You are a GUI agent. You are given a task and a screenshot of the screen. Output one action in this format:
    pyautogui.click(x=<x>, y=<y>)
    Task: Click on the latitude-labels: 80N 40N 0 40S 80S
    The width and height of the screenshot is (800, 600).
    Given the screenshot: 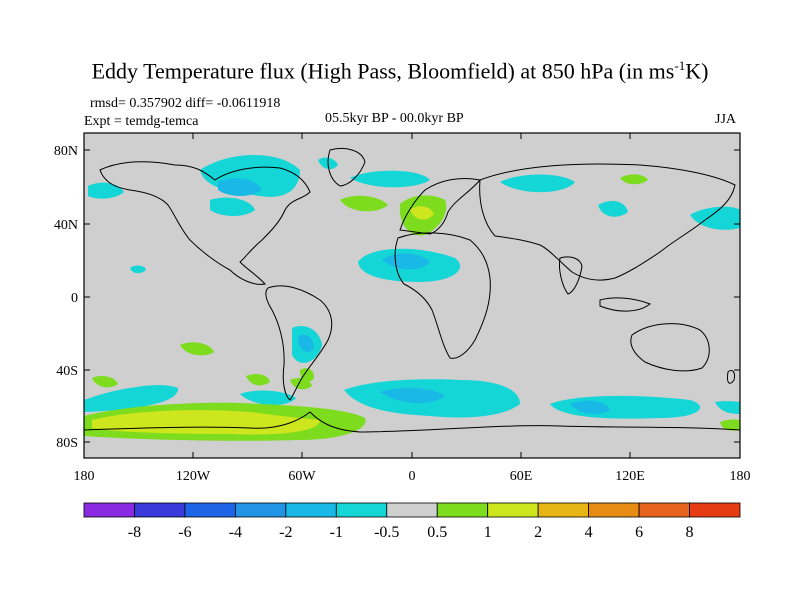 What is the action you would take?
    pyautogui.click(x=66, y=297)
    